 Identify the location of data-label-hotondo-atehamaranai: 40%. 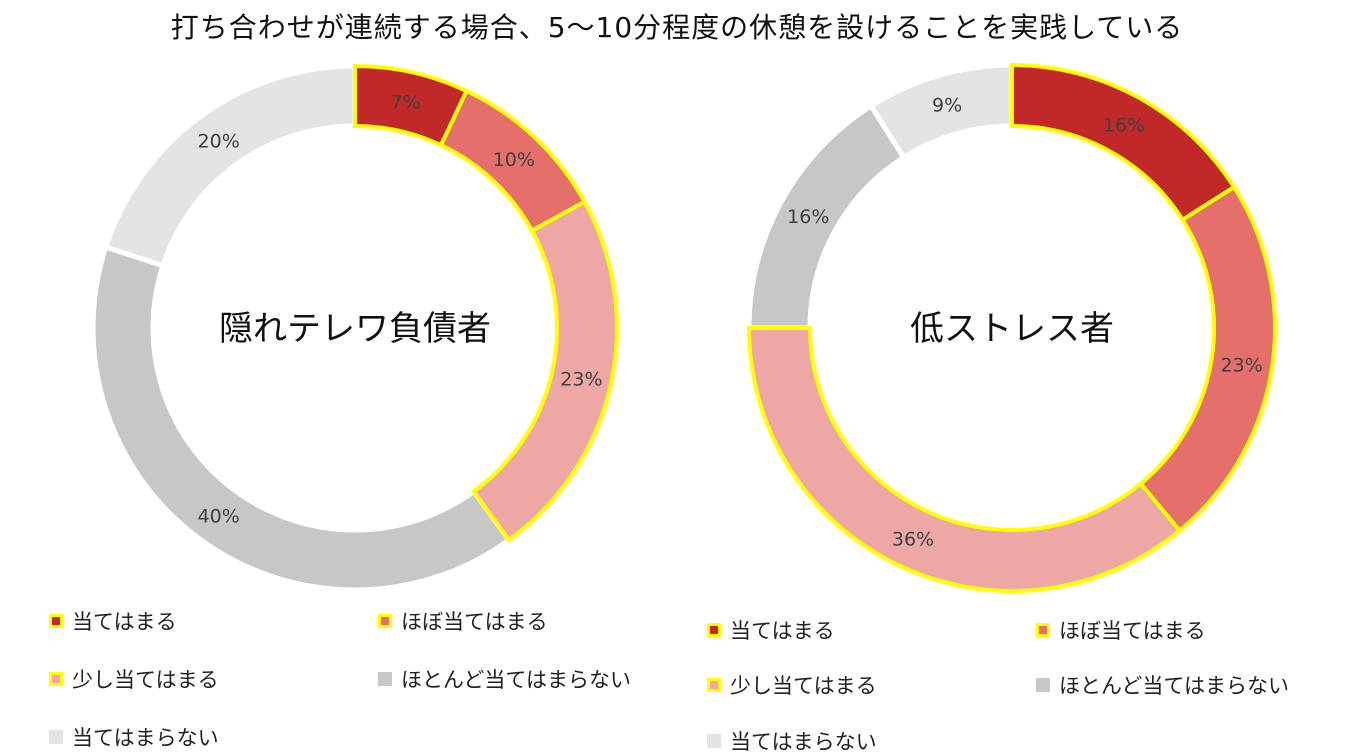
(219, 517).